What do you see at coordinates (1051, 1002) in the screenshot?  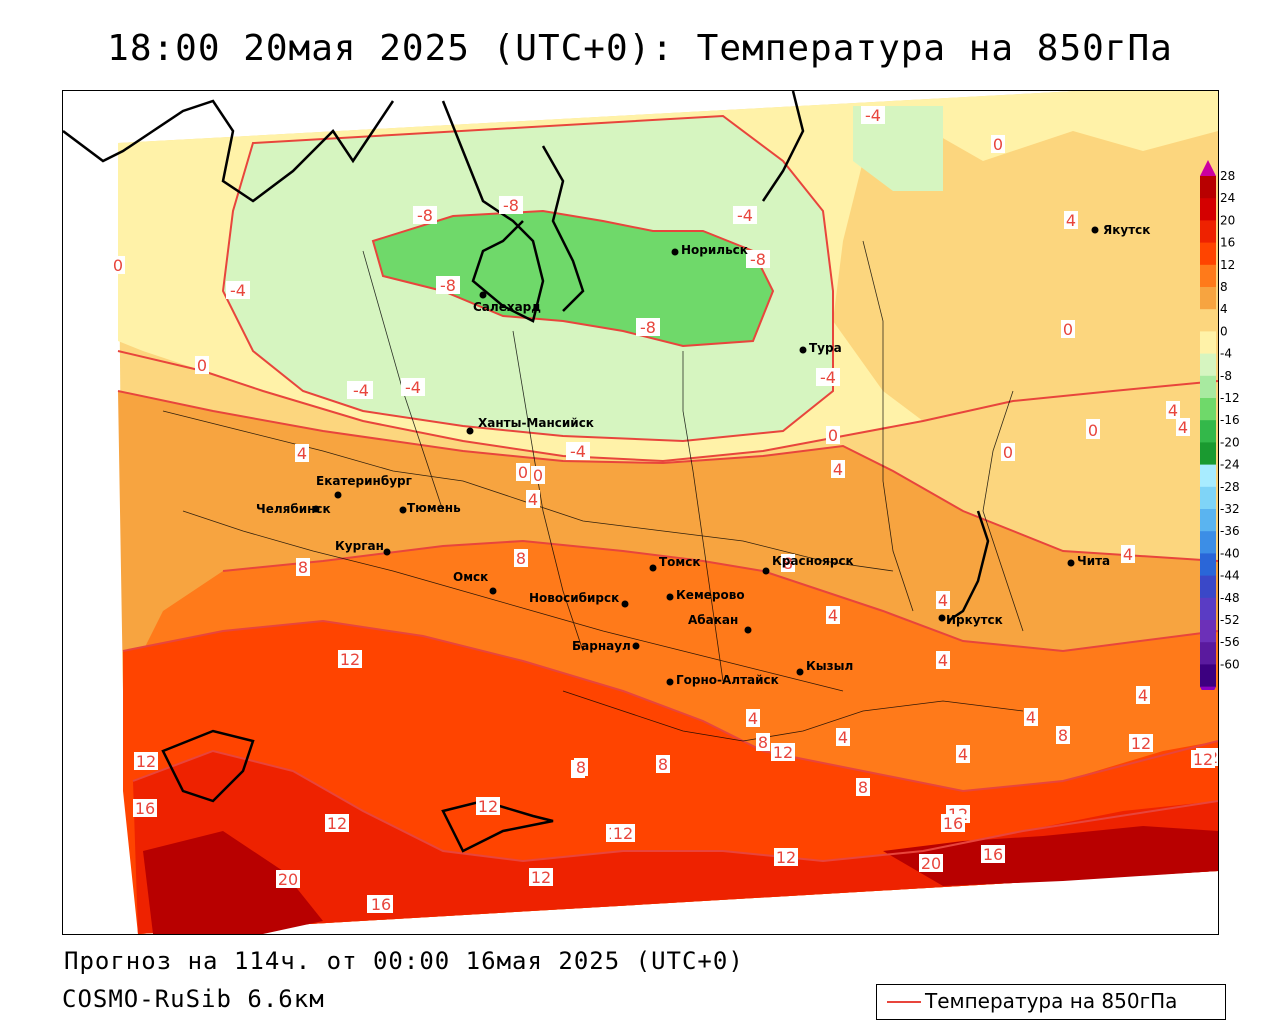 I see `legend: Температура на 850гПа` at bounding box center [1051, 1002].